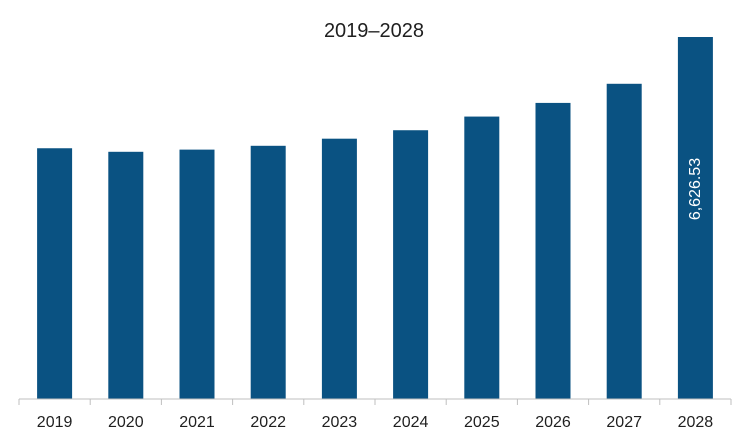 The width and height of the screenshot is (749, 446). I want to click on x-tick-label-2024: 2024, so click(411, 422).